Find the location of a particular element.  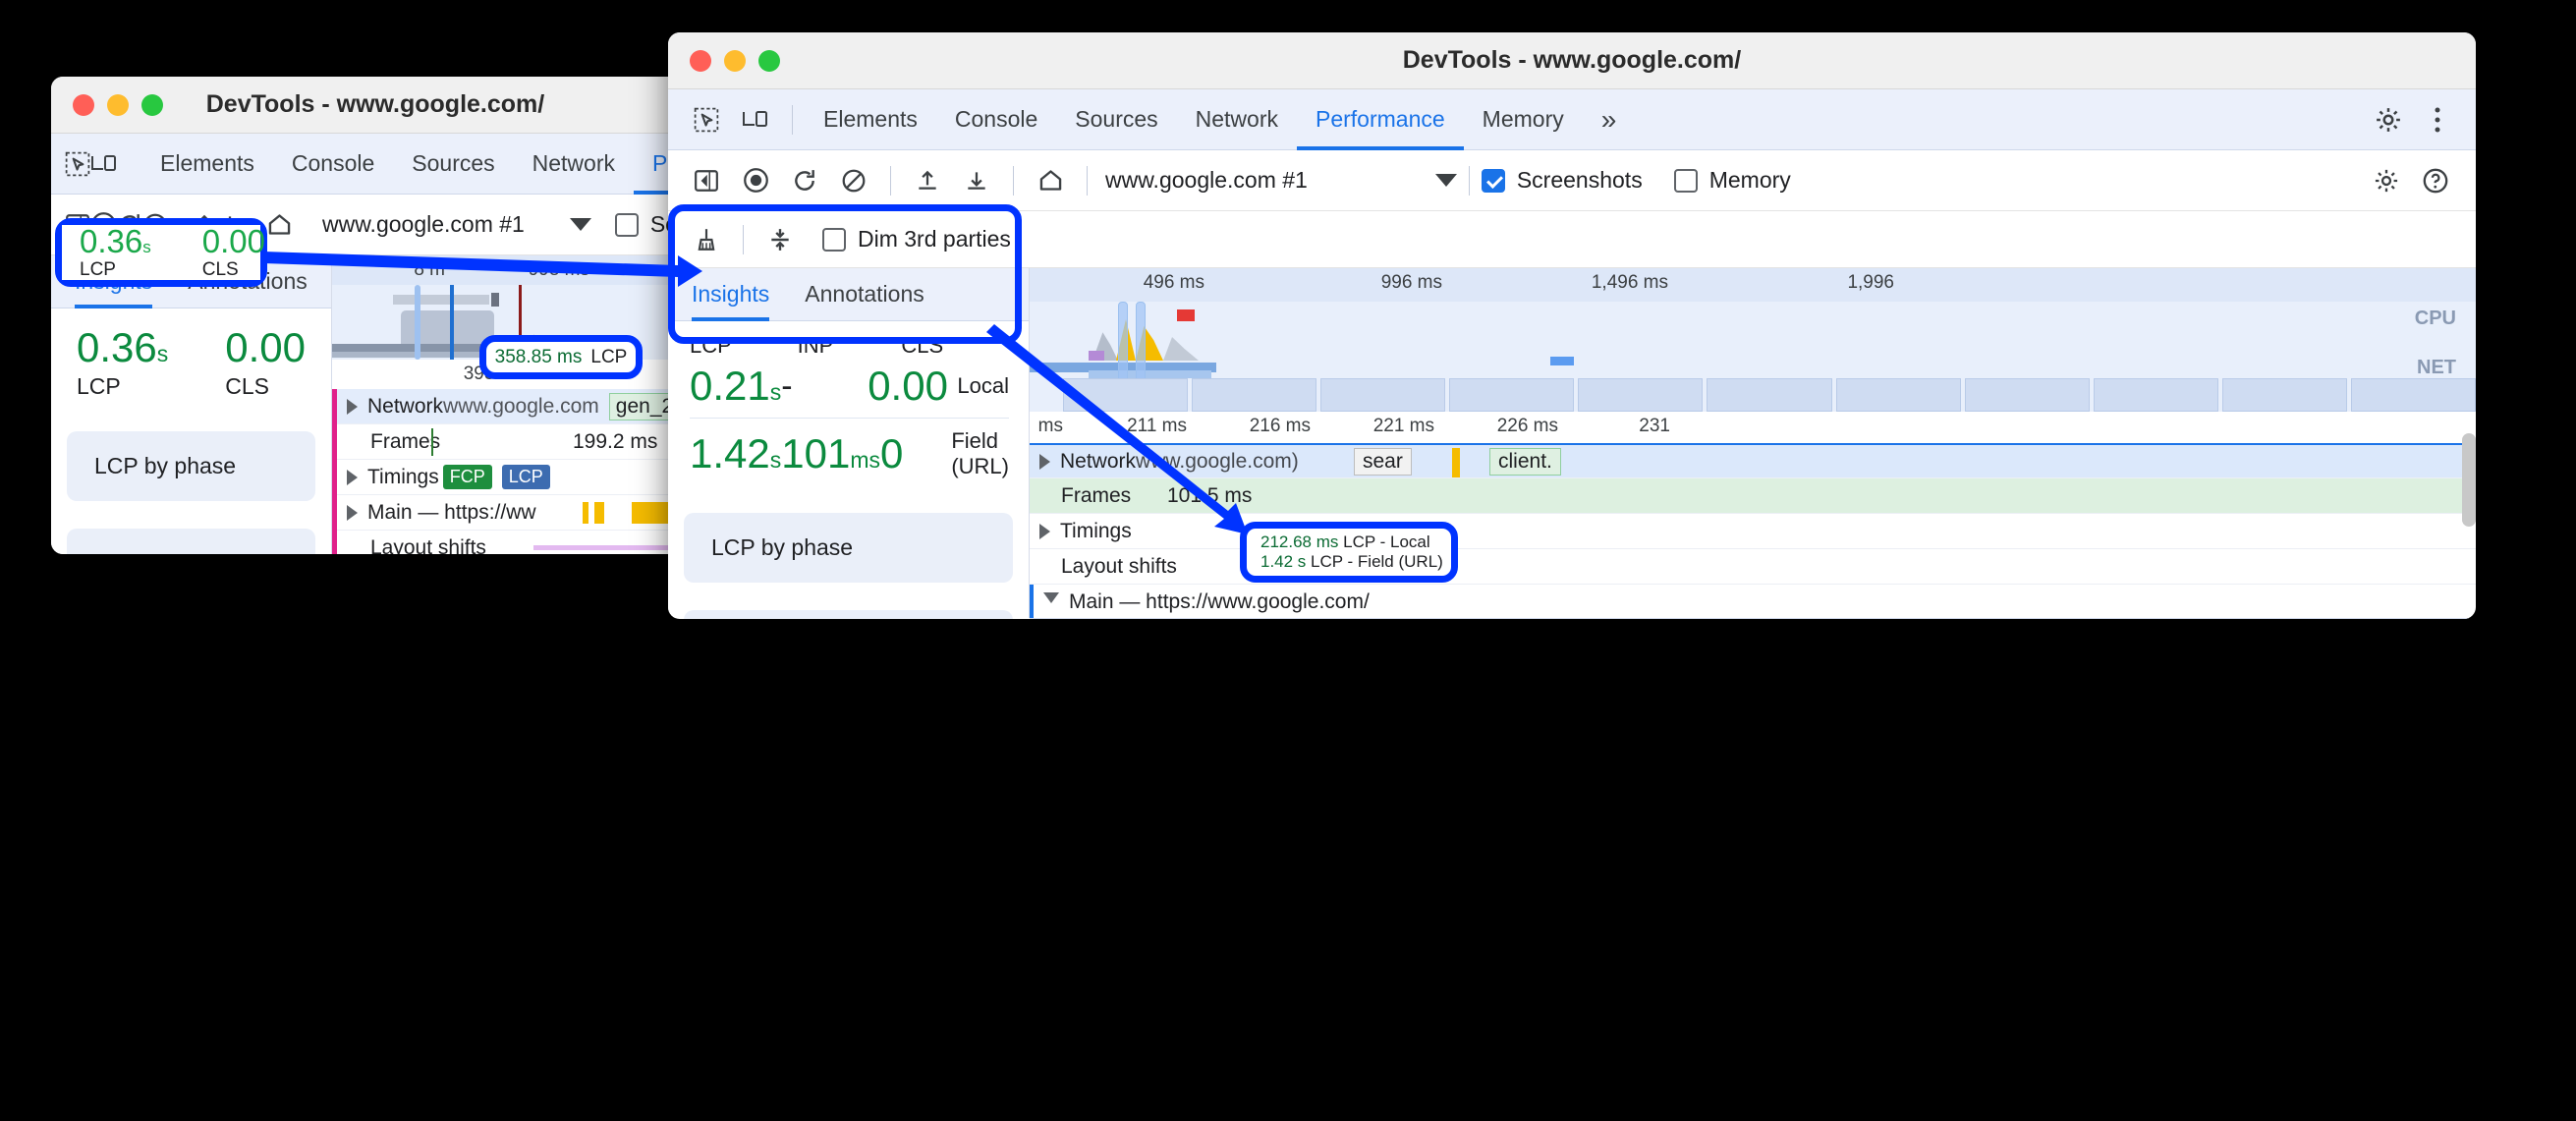

lcp-badge: LCP is located at coordinates (525, 477).